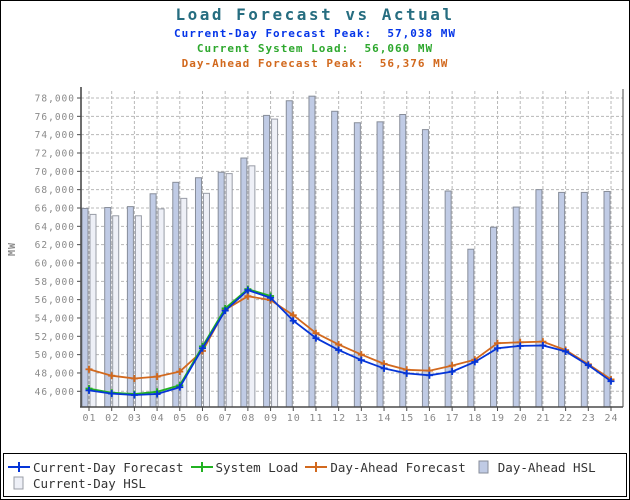 The width and height of the screenshot is (630, 500). I want to click on current-day-forecast-peak-subtitle: Current-Day Forecast Peak: 57,038 MW, so click(315, 33).